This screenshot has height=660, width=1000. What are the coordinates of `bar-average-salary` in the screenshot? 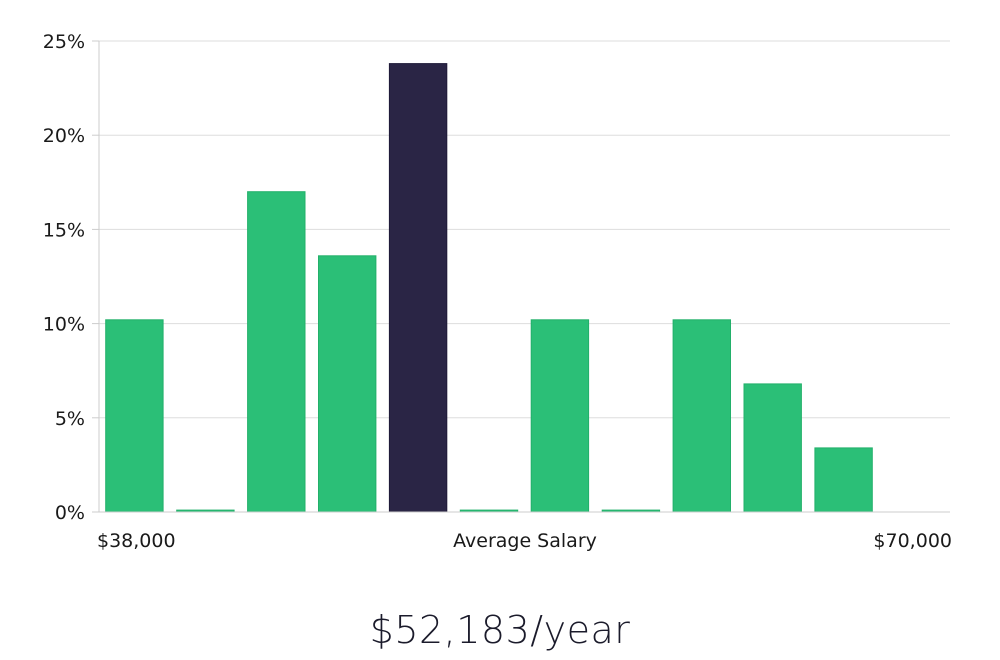 It's located at (418, 288).